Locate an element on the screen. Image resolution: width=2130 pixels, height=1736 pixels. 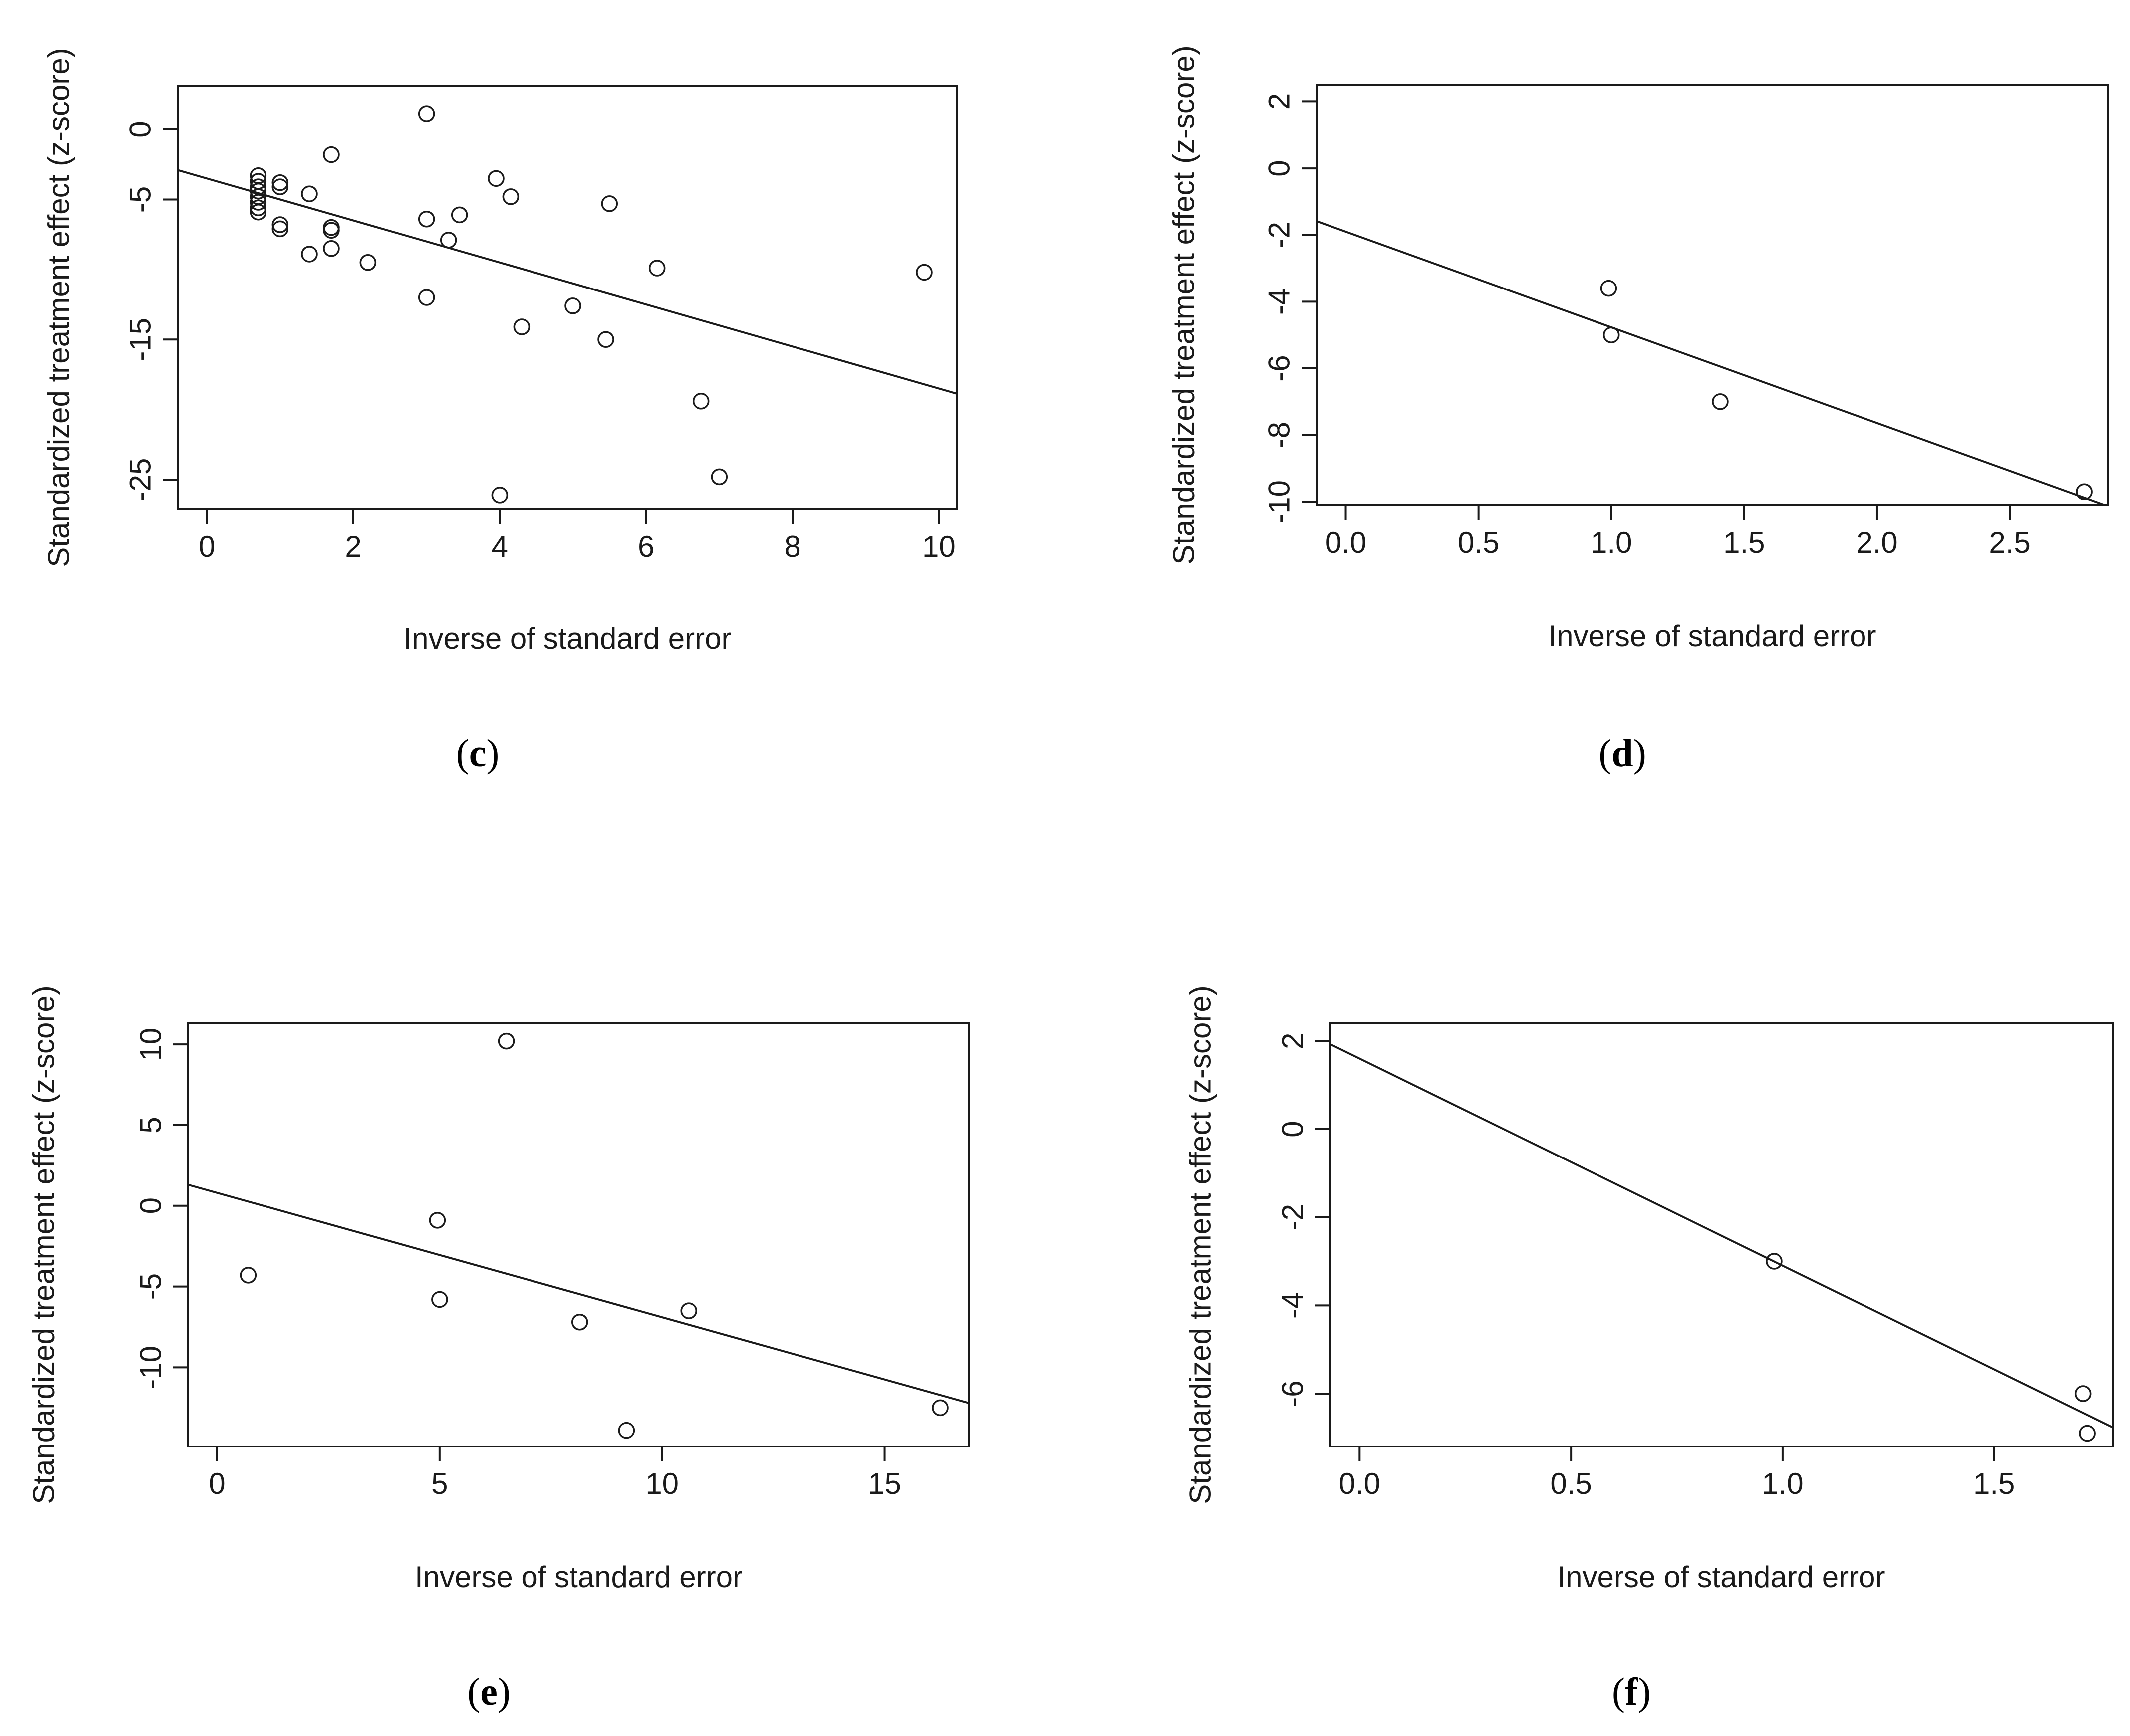
panel-c-y-axis-label: Standardized treatment effect (z-score) is located at coordinates (59, 307).